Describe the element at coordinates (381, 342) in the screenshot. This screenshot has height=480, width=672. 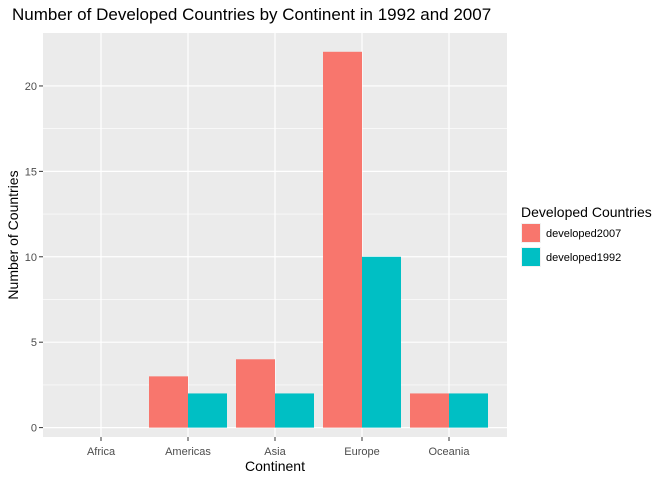
I see `bar-developed1992-europe` at that location.